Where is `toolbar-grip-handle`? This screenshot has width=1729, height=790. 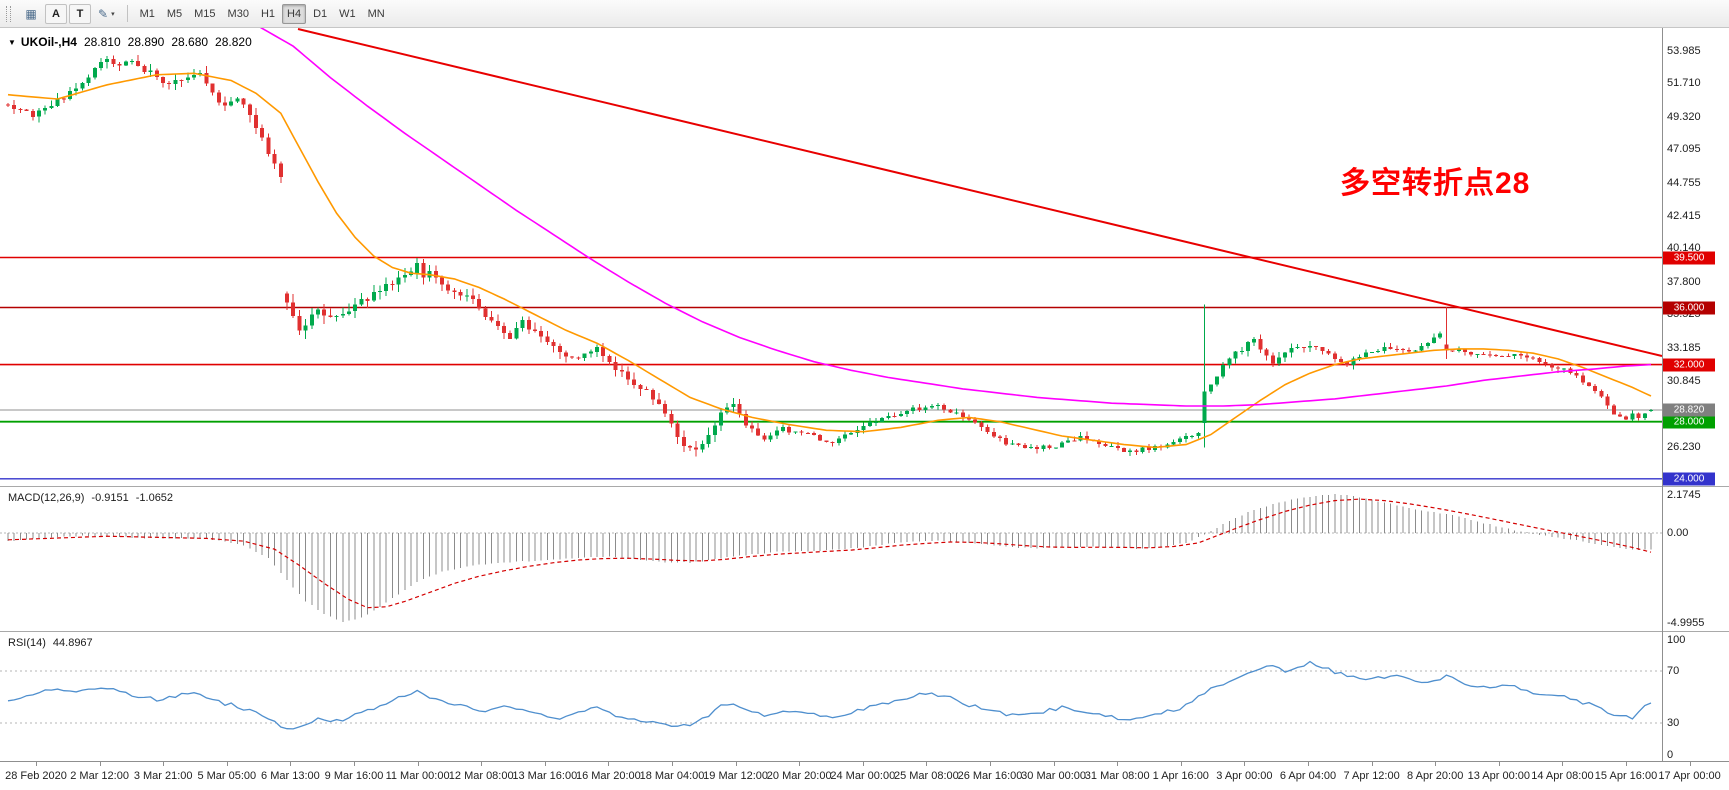 toolbar-grip-handle is located at coordinates (8, 13).